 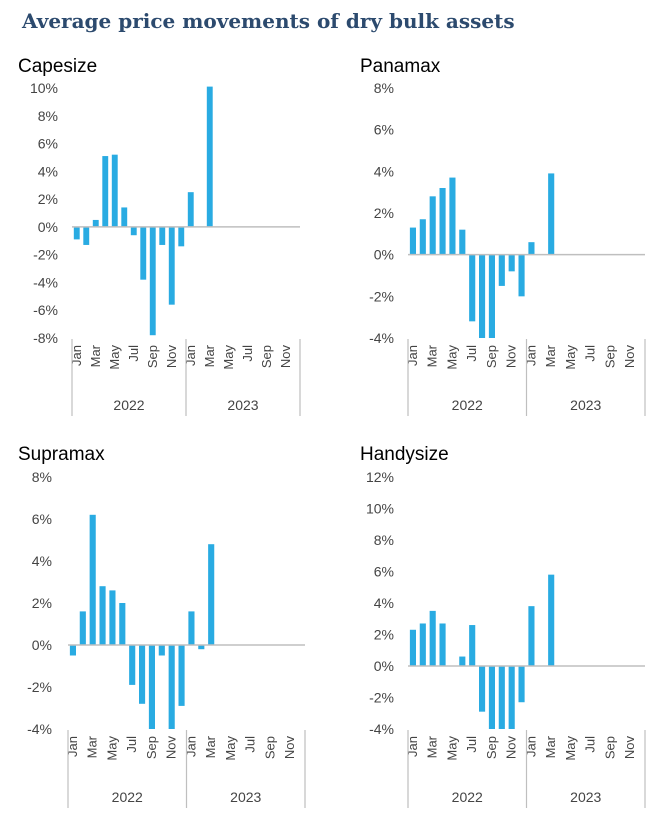 What do you see at coordinates (44, 88) in the screenshot?
I see `y-tick-label: 10%` at bounding box center [44, 88].